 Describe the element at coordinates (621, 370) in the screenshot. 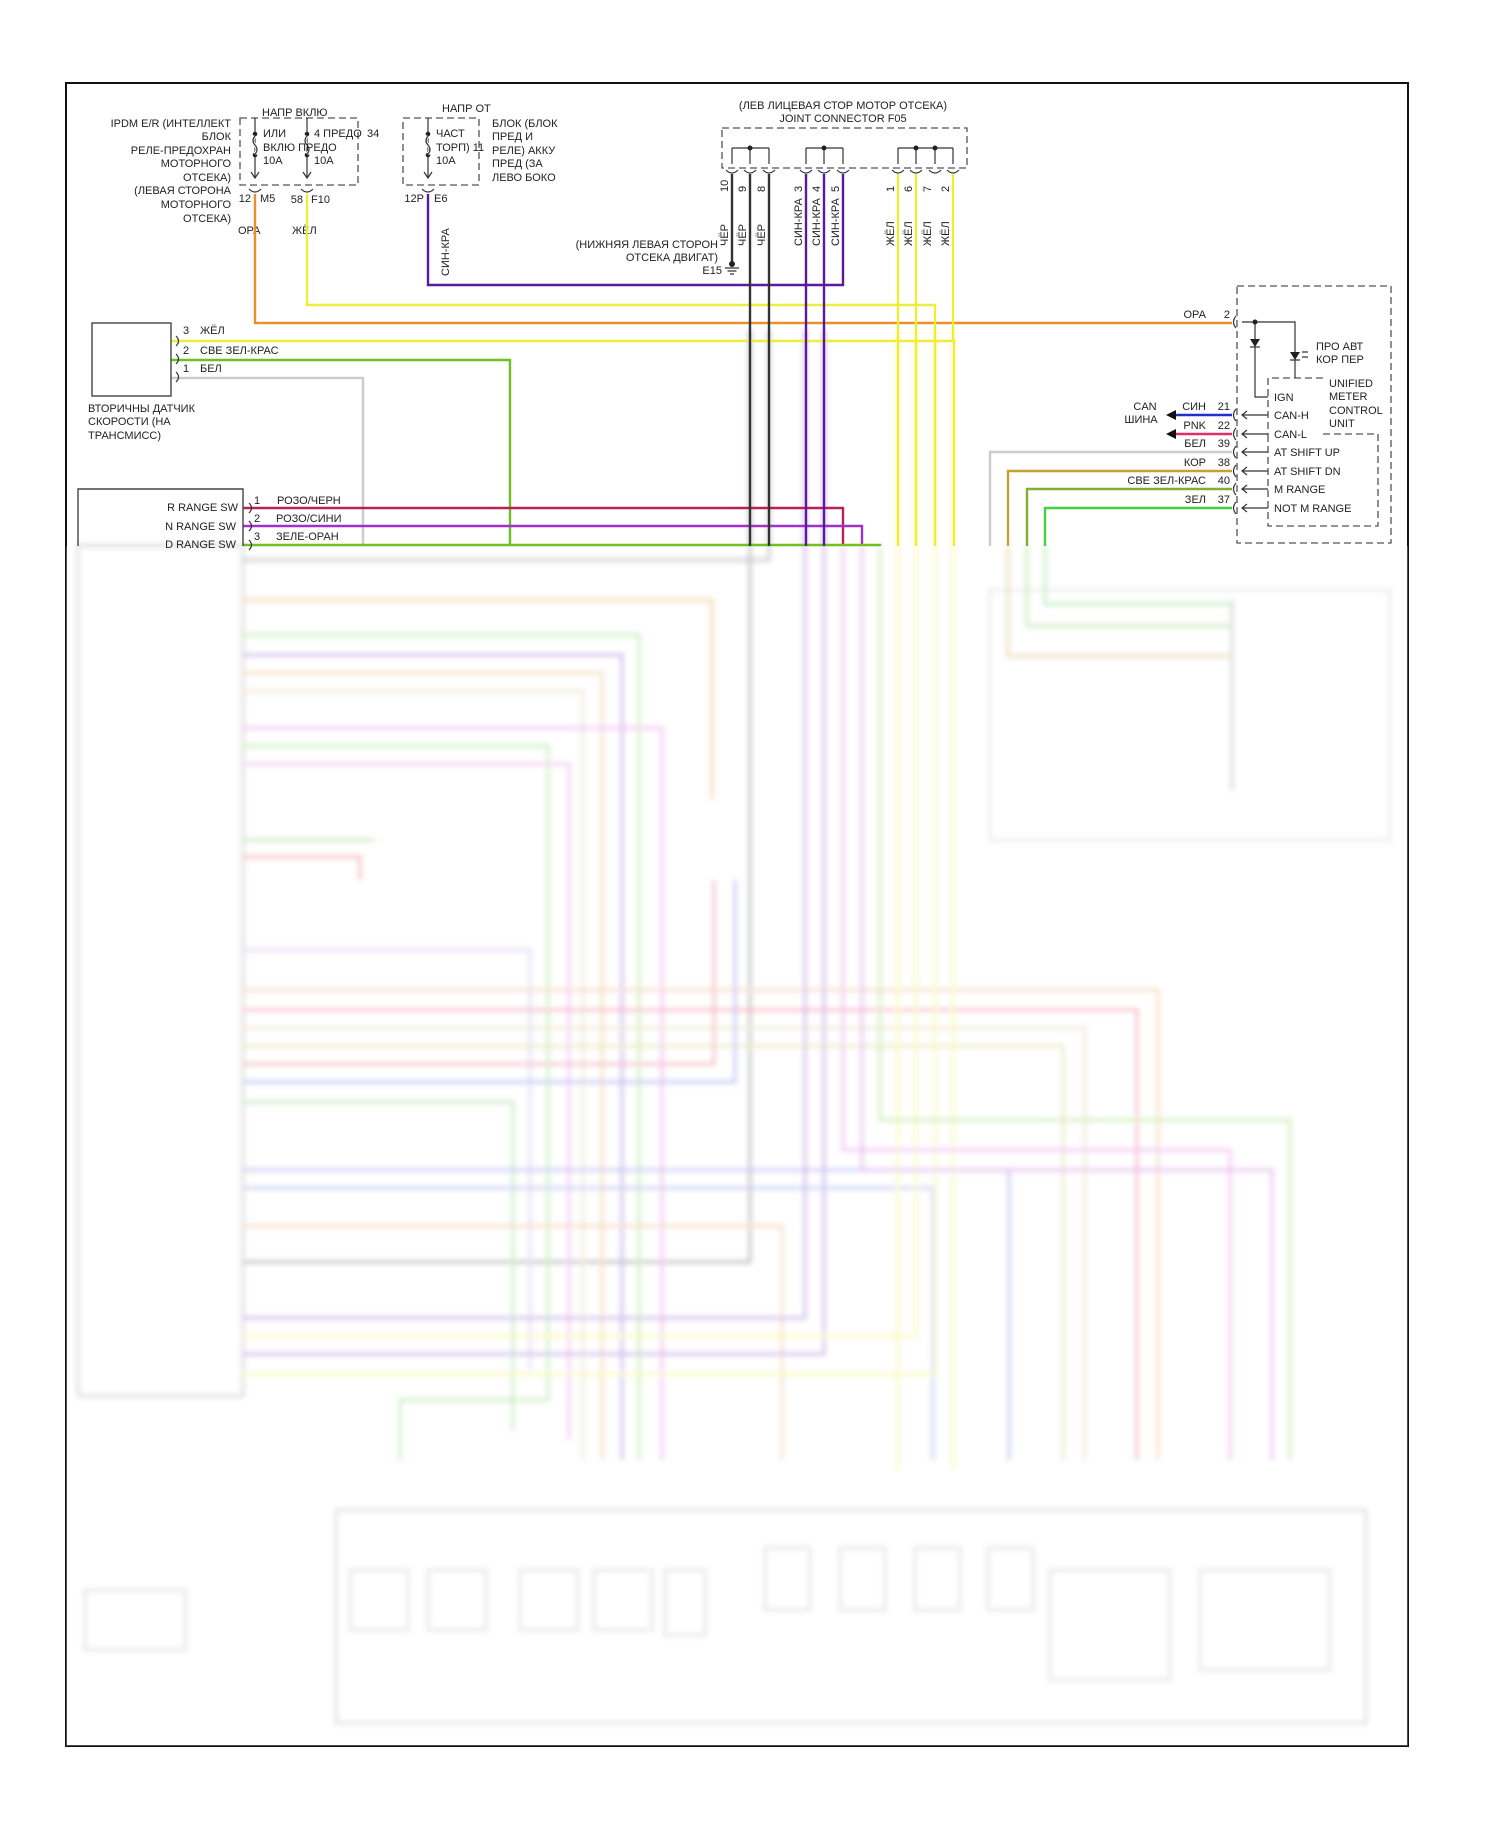

I see `wire-yellow` at that location.